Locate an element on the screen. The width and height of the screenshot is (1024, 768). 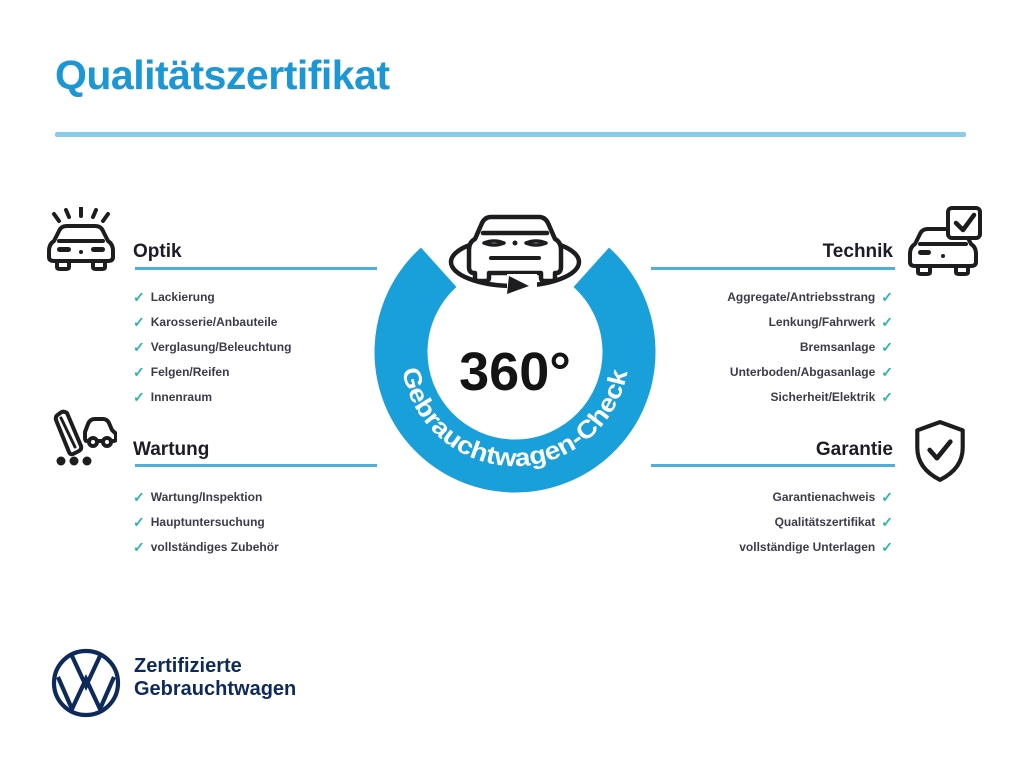
check-item: ✓ Verglasung/Beleuchtung is located at coordinates (212, 346).